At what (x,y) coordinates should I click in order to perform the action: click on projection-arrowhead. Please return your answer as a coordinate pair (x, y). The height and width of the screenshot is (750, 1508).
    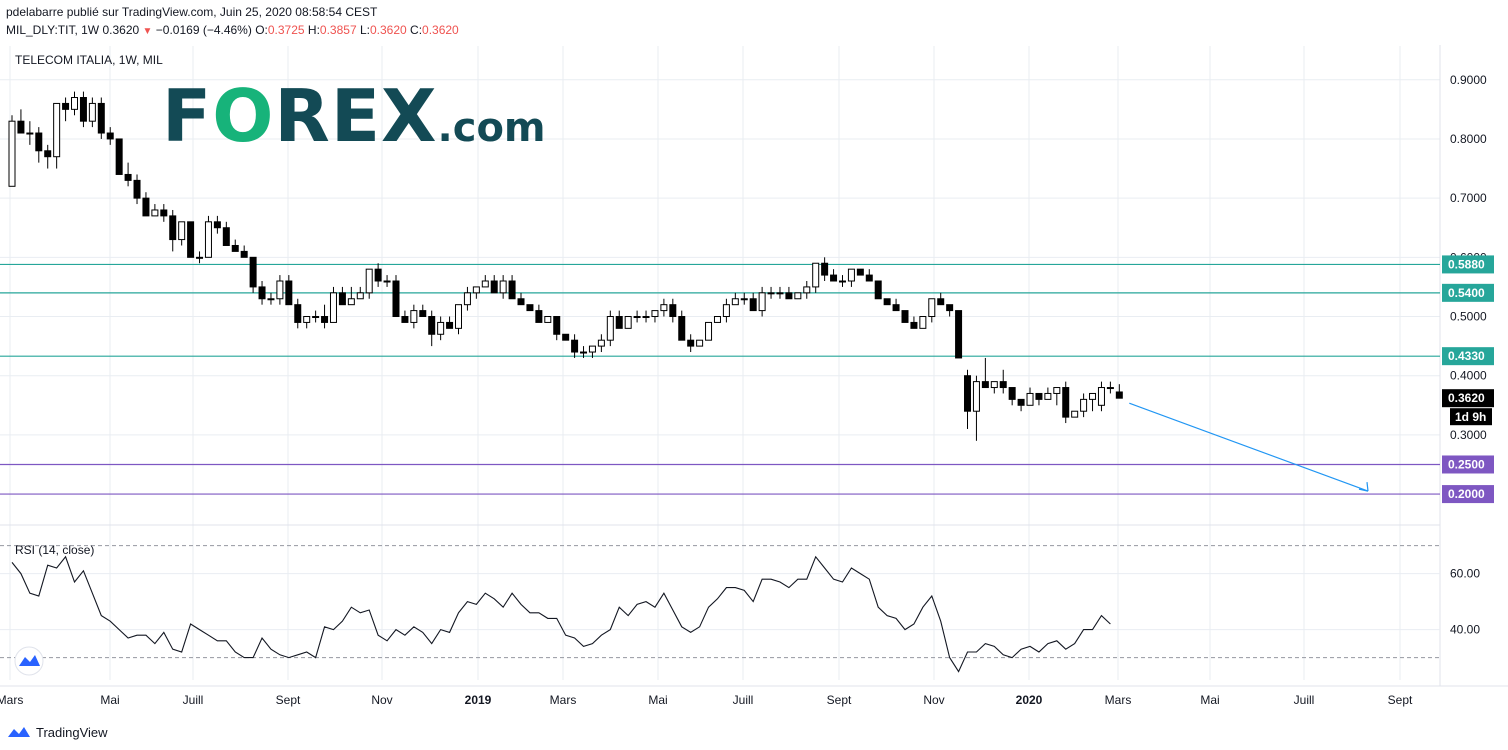
    Looking at the image, I should click on (1363, 487).